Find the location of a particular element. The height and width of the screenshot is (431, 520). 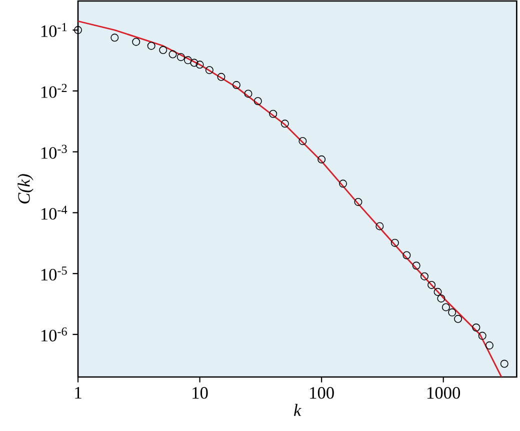

x-axis-title: k is located at coordinates (298, 410).